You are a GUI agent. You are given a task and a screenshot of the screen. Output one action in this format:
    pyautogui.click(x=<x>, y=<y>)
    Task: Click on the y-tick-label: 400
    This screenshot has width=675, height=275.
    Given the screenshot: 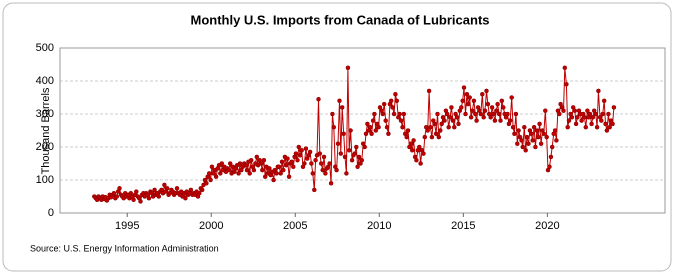 What is the action you would take?
    pyautogui.click(x=45, y=81)
    